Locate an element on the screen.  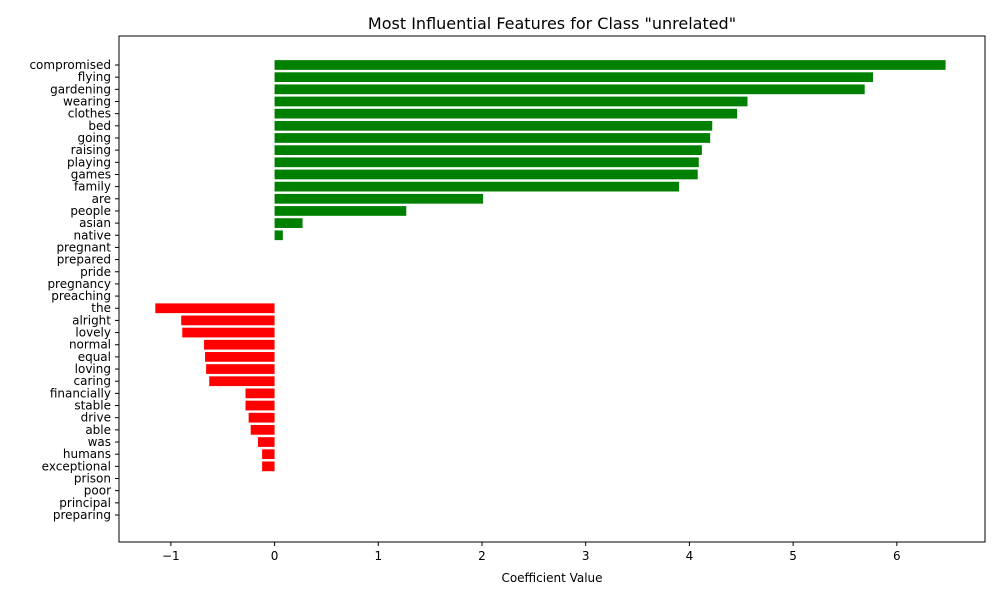
y-tick-label-compromised: compromised is located at coordinates (70, 65).